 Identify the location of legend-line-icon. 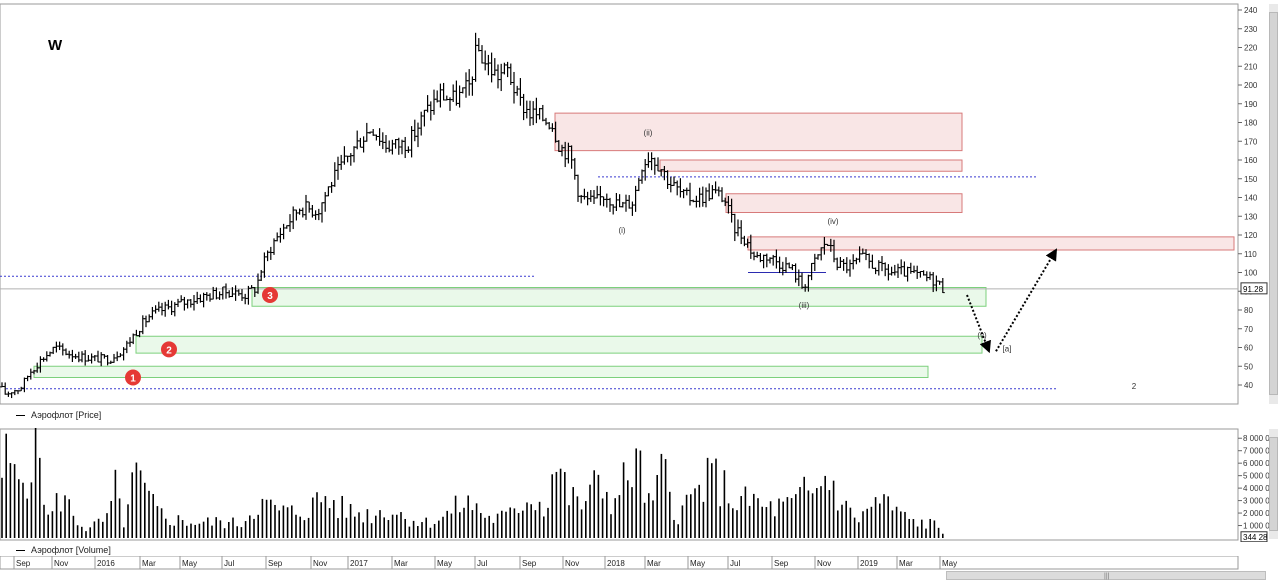
(20, 416).